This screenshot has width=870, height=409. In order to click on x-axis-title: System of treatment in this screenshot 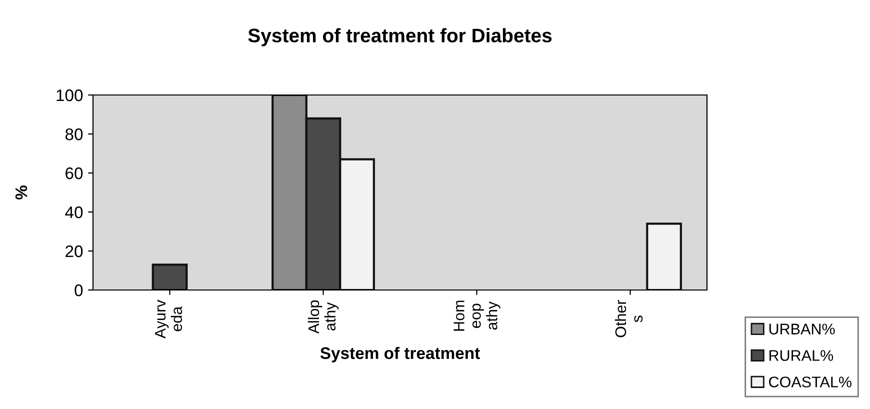, I will do `click(400, 354)`.